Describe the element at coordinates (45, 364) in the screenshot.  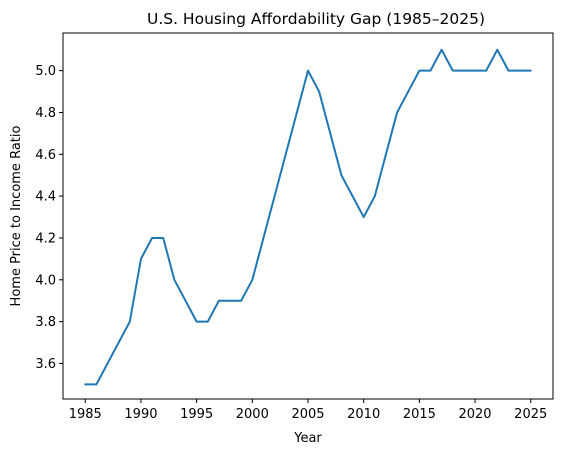
I see `y-tick-label: 3.6` at that location.